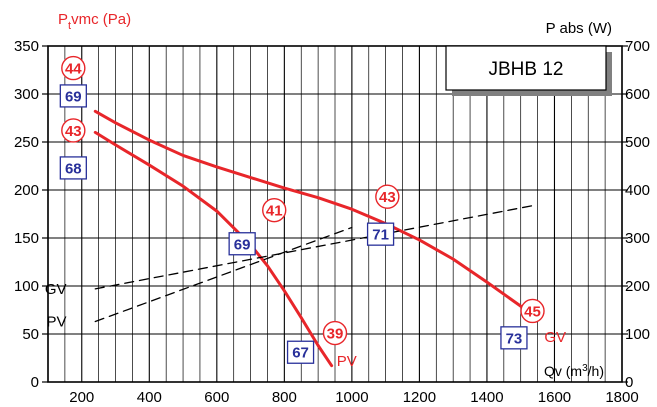 The image size is (657, 407). I want to click on y-right-tick-label: 100, so click(637, 334).